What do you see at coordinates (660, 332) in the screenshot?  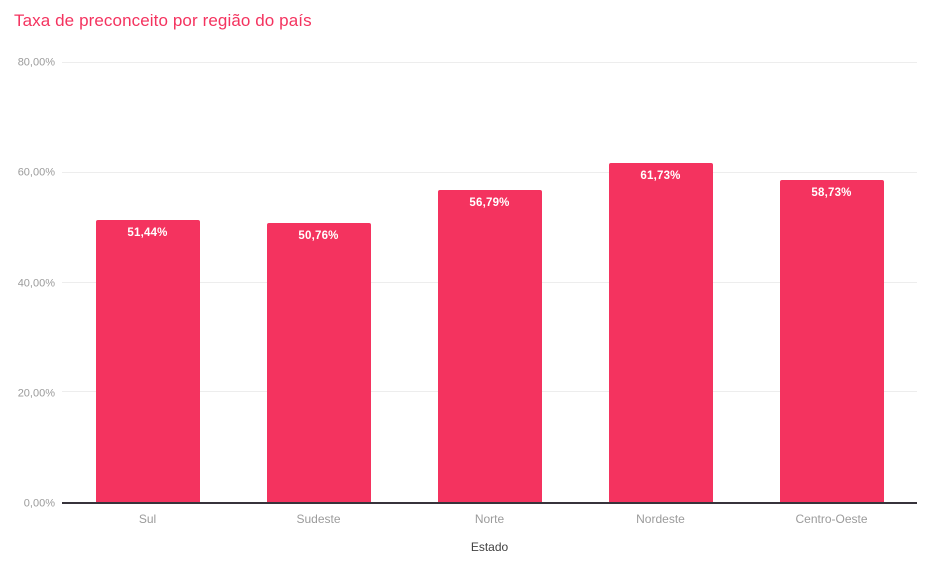 I see `bar-nordeste: 61,73%` at bounding box center [660, 332].